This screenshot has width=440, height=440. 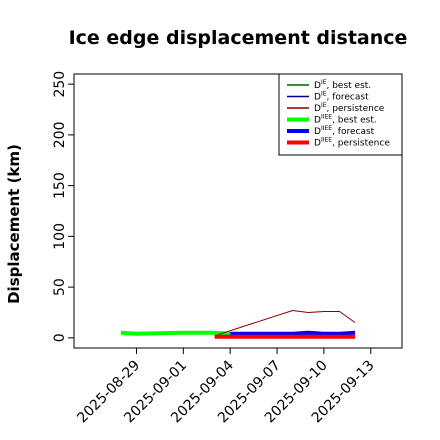 What do you see at coordinates (352, 143) in the screenshot?
I see `legend-entry: DIIEE, persistence` at bounding box center [352, 143].